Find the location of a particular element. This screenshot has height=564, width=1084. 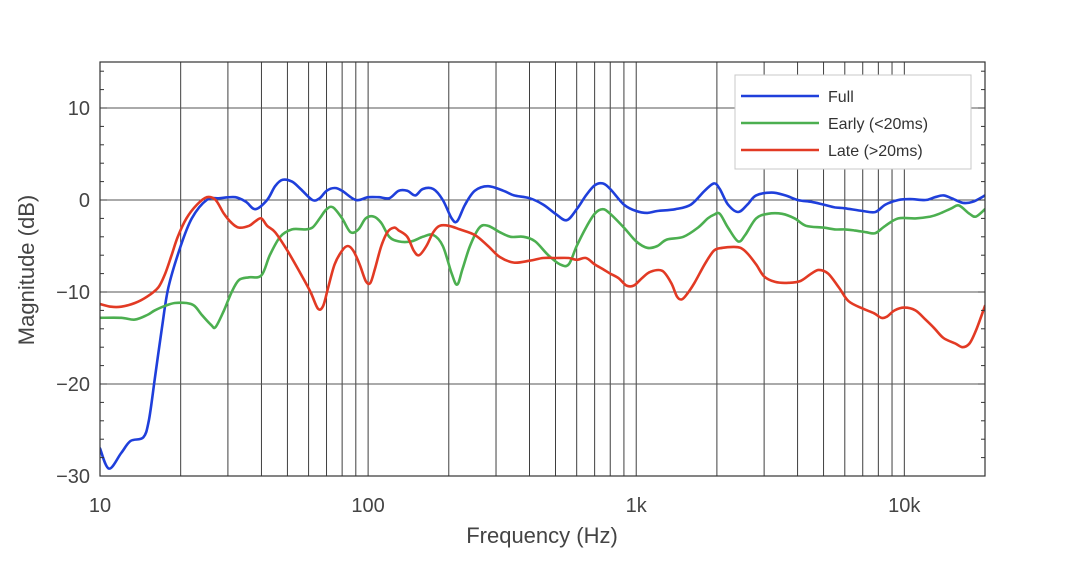

legend-label-late-20ms: Late (>20ms) is located at coordinates (875, 151).